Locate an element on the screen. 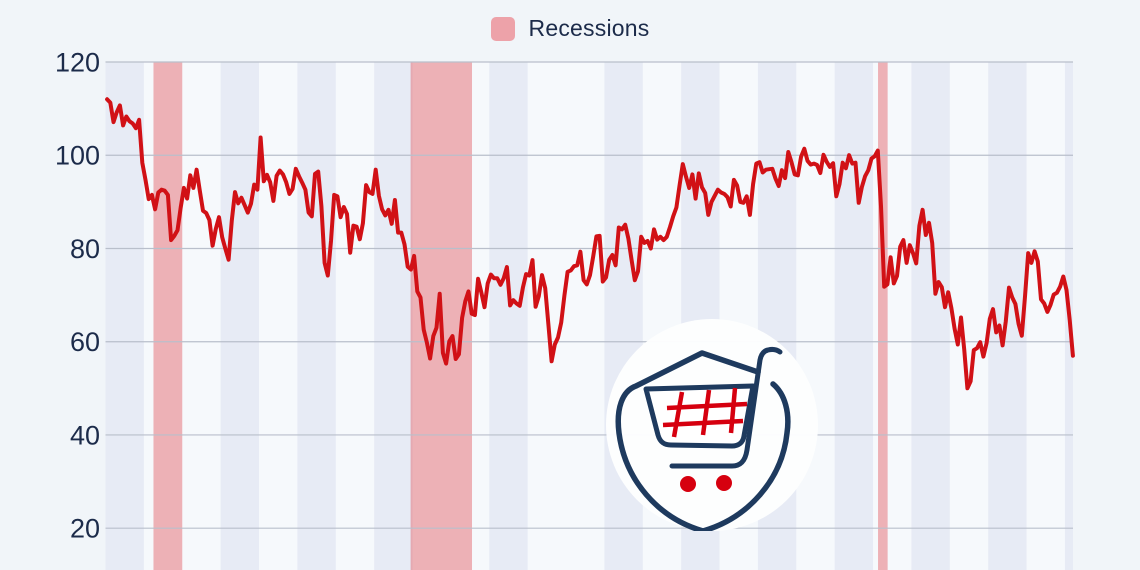 The image size is (1140, 570). y-axis-tick-label: 100 is located at coordinates (77, 156).